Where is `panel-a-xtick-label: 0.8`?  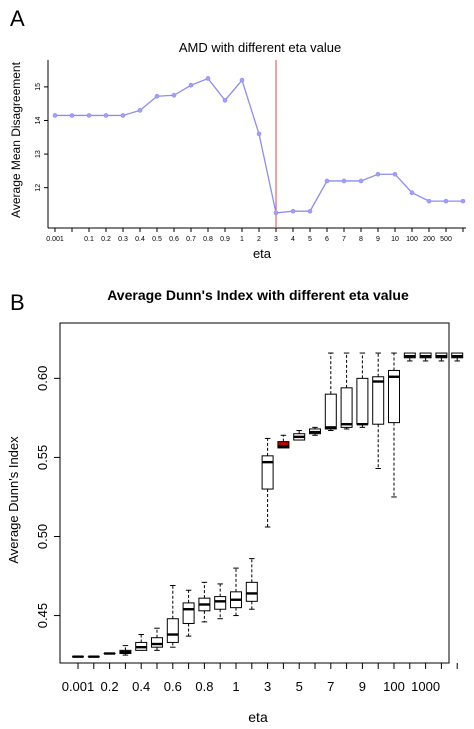 panel-a-xtick-label: 0.8 is located at coordinates (208, 239).